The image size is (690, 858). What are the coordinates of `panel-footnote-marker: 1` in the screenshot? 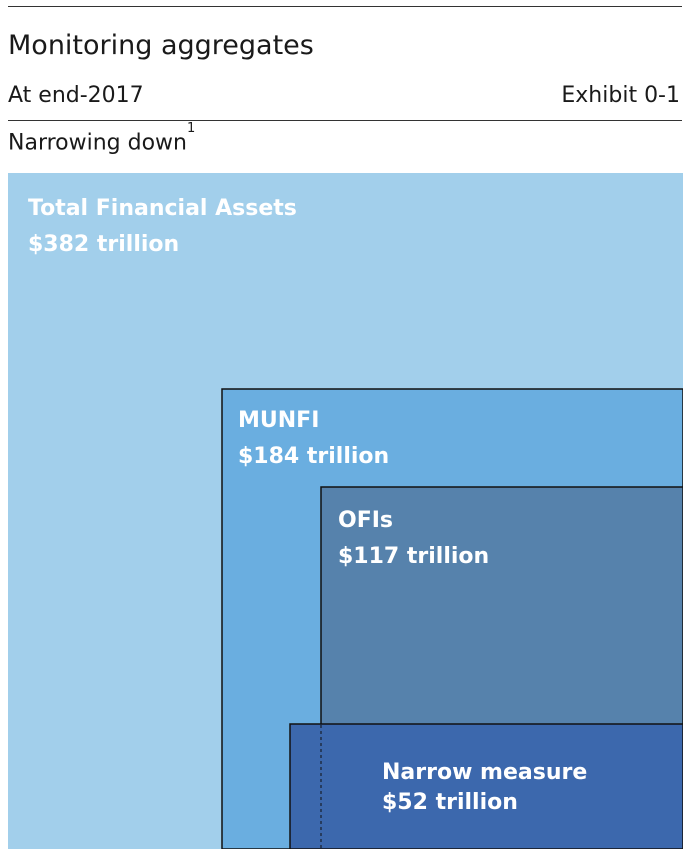 It's located at (191, 128).